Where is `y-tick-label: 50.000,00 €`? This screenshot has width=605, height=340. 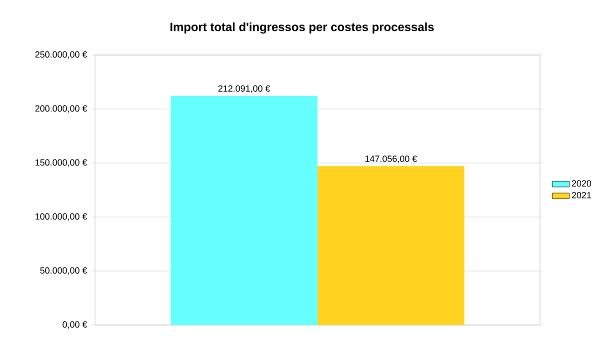 y-tick-label: 50.000,00 € is located at coordinates (64, 271).